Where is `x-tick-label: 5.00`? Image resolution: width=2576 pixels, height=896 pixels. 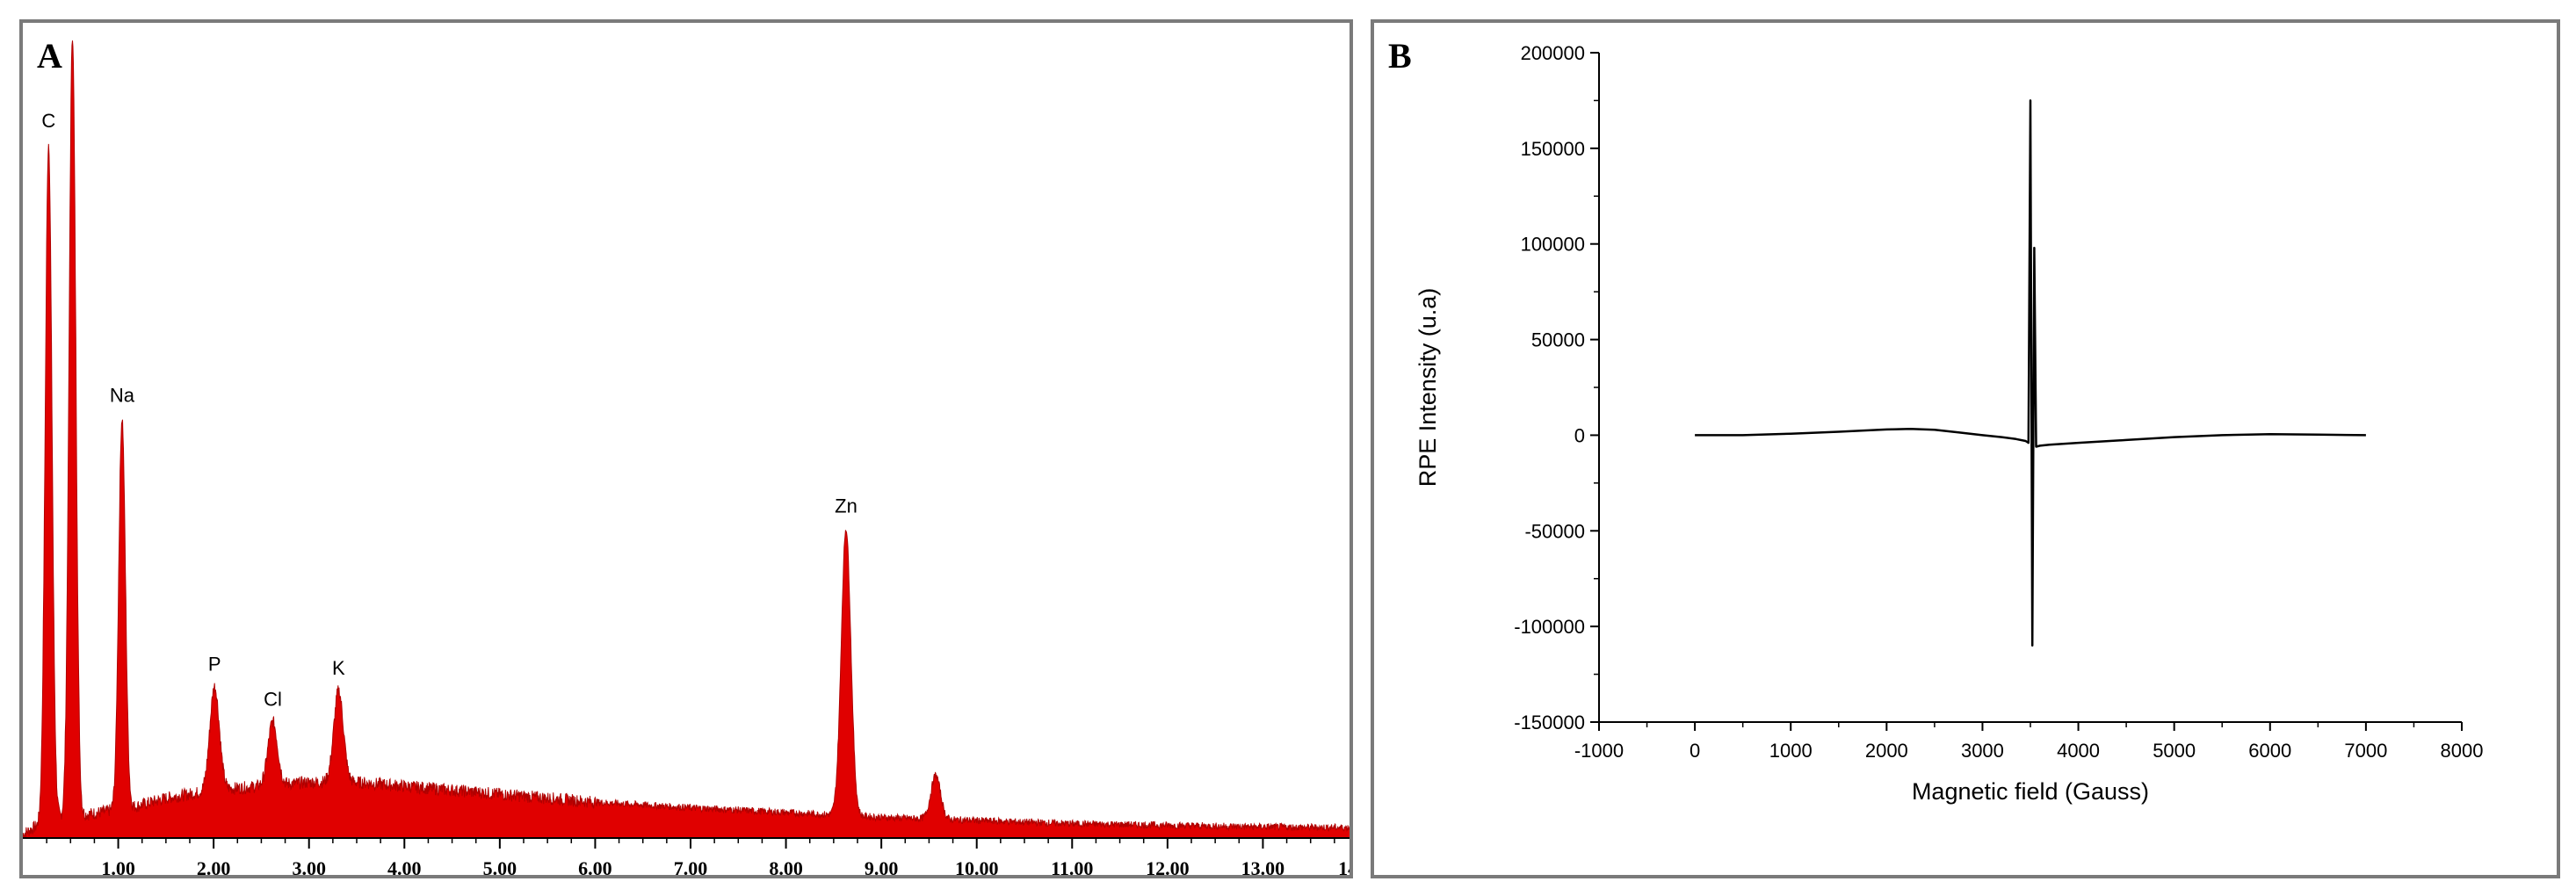 x-tick-label: 5.00 is located at coordinates (500, 866).